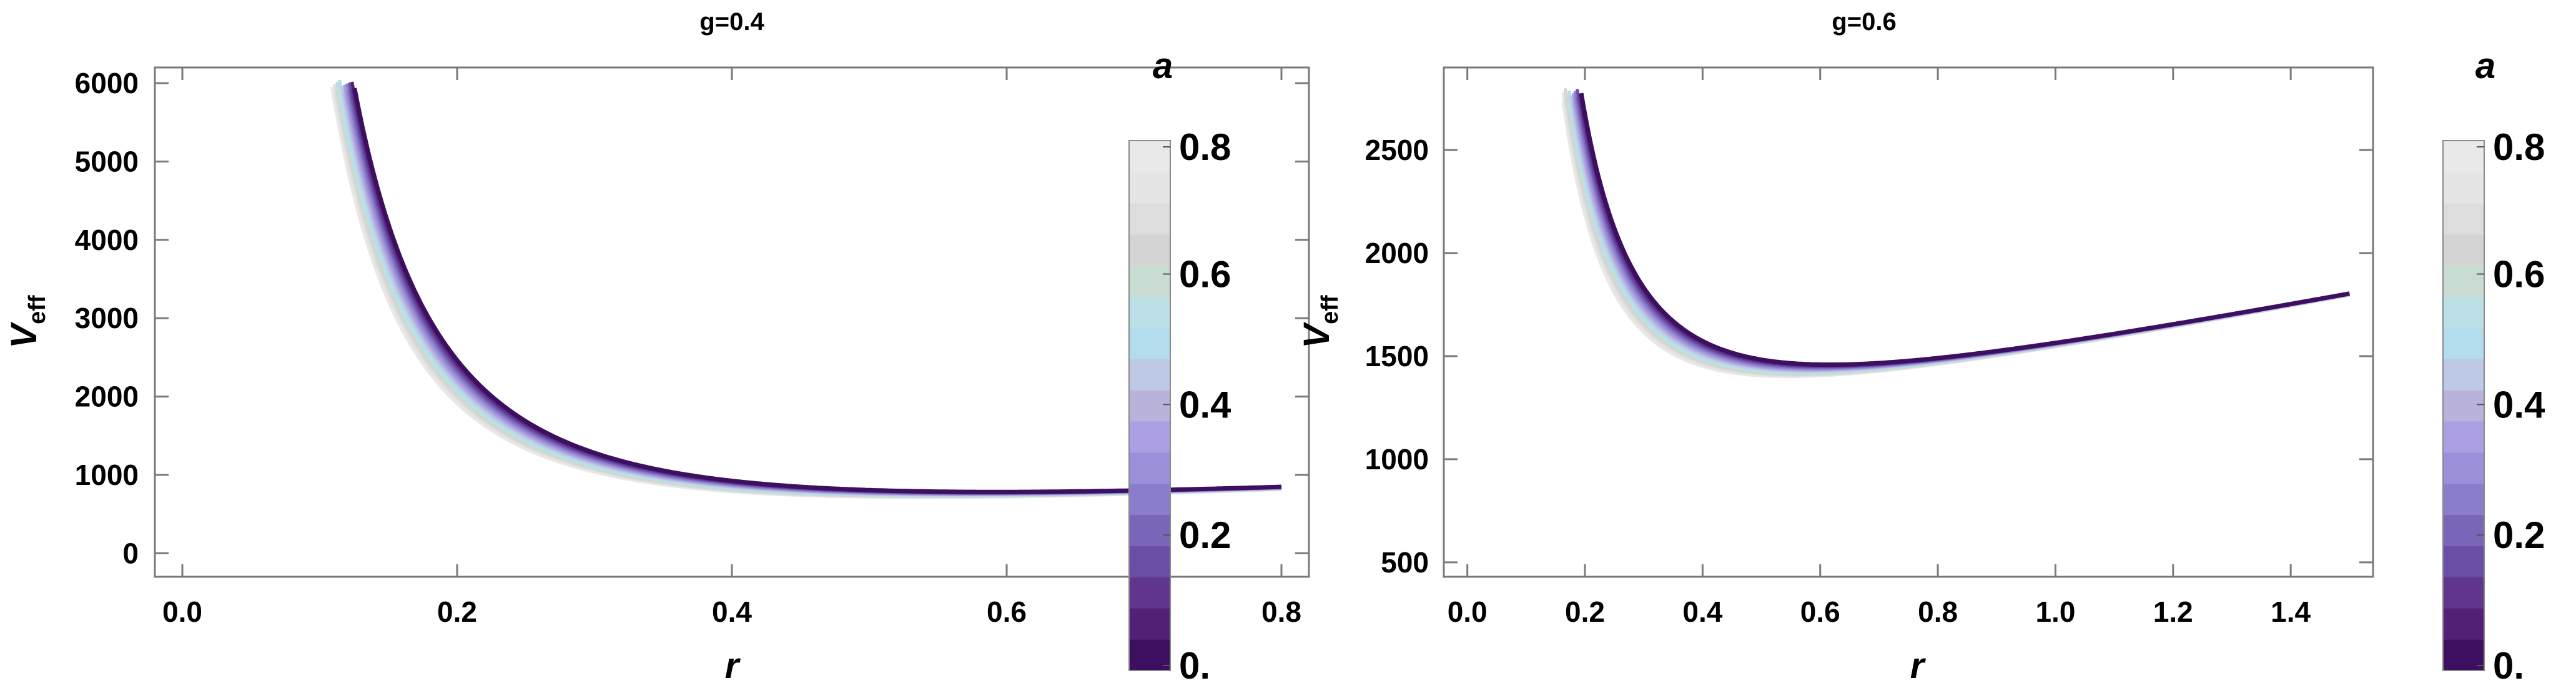  Describe the element at coordinates (731, 22) in the screenshot. I see `left-chart-title: g=0.4` at that location.